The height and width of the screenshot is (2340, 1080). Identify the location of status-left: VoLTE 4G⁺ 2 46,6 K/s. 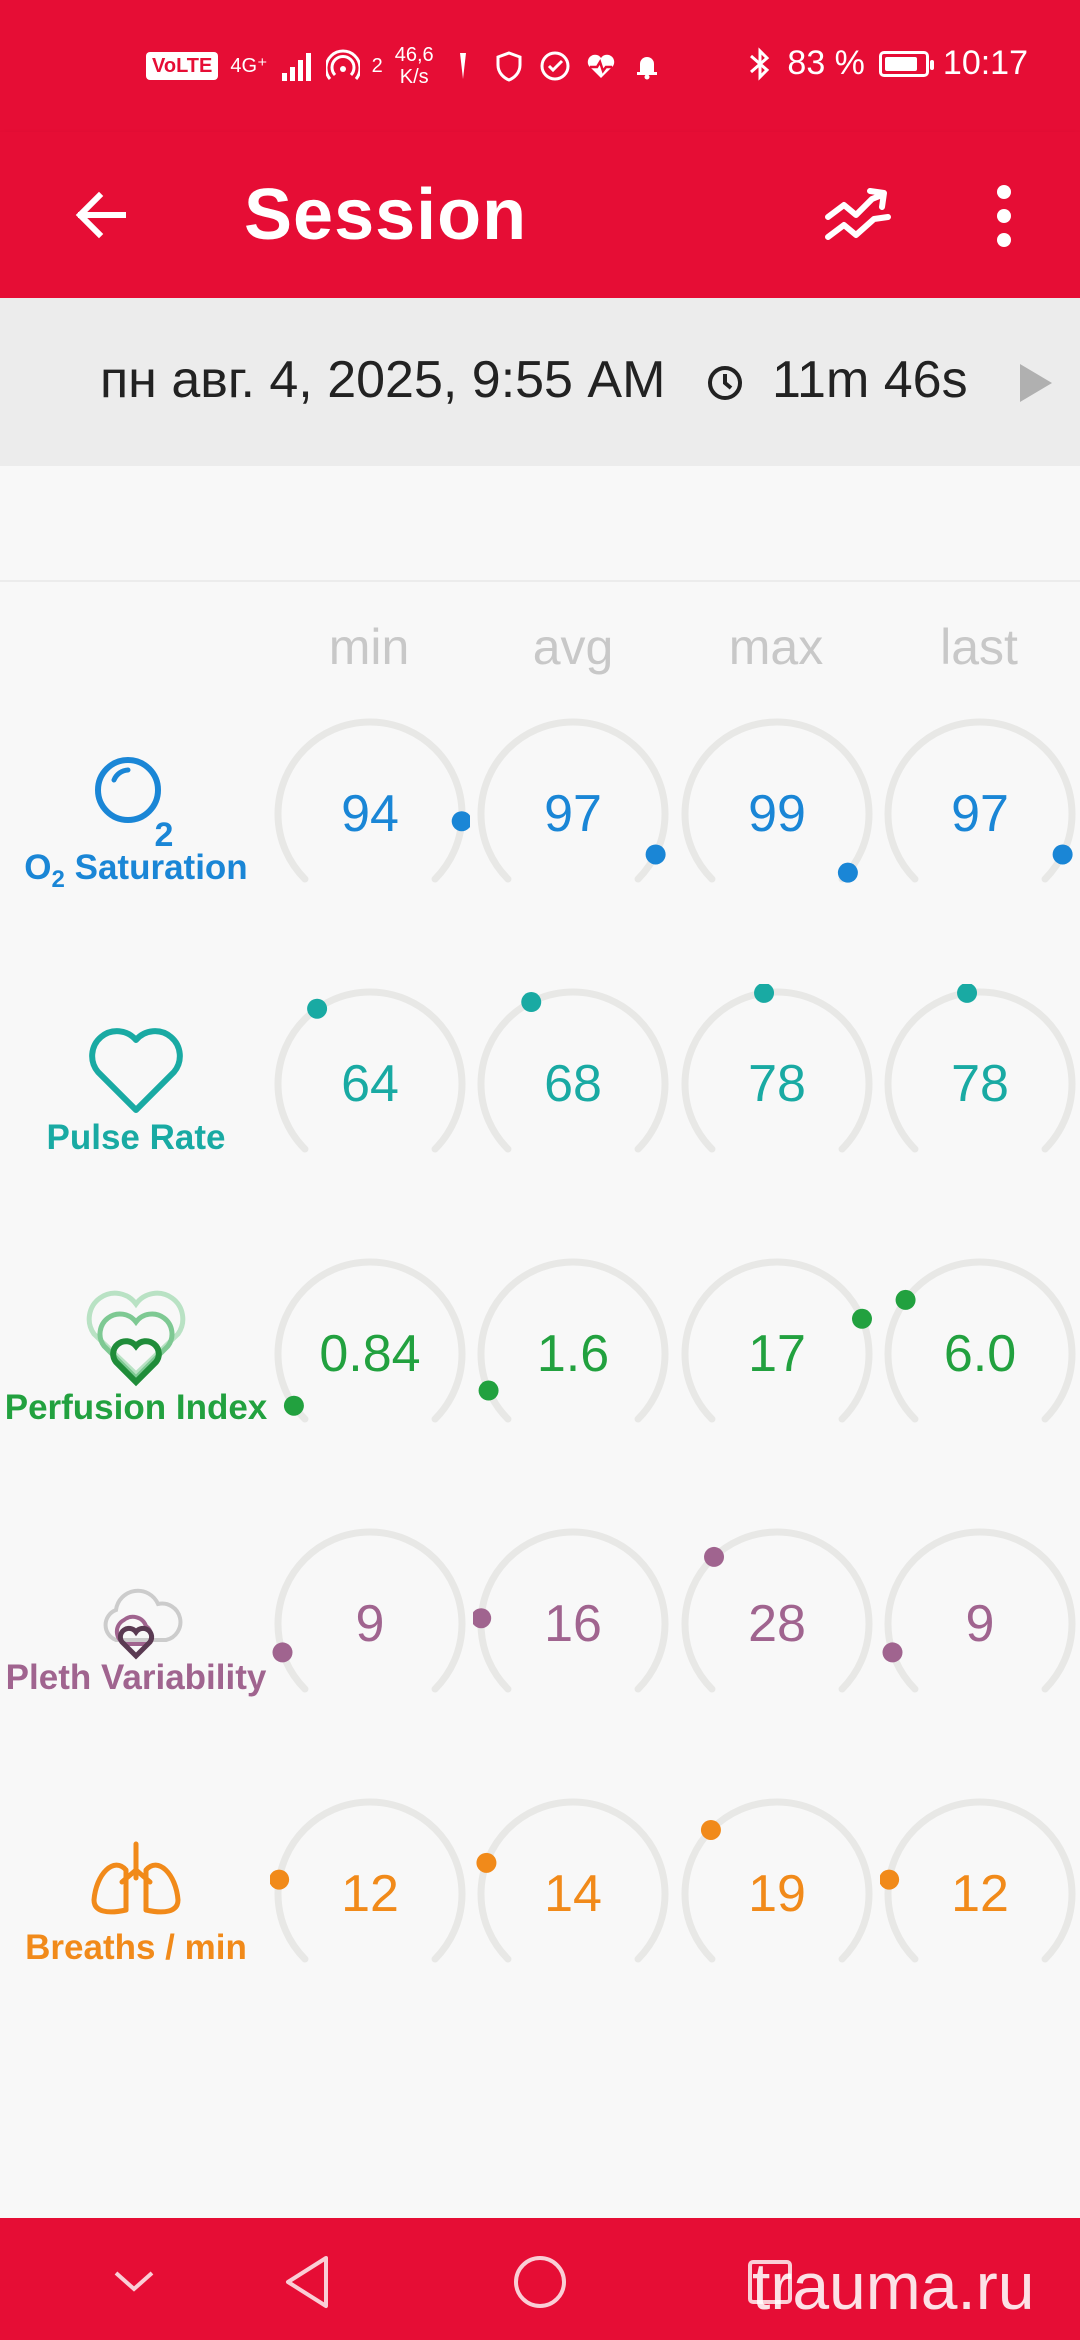
(405, 66).